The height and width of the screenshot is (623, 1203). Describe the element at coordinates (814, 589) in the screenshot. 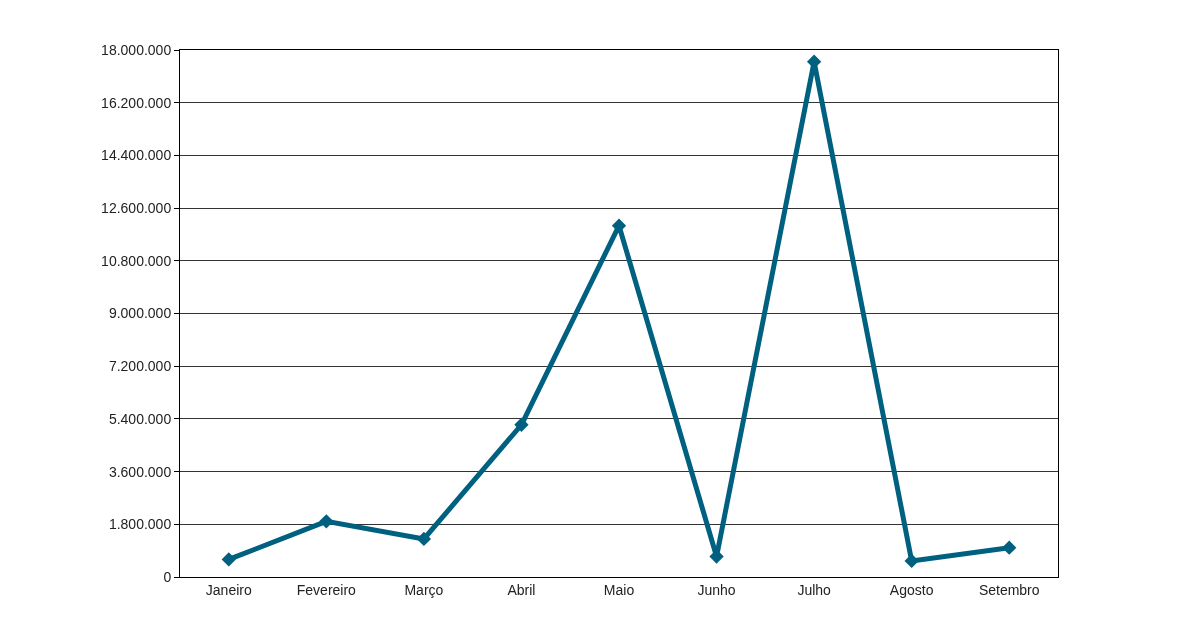

I see `x-tick-label: Julho` at that location.